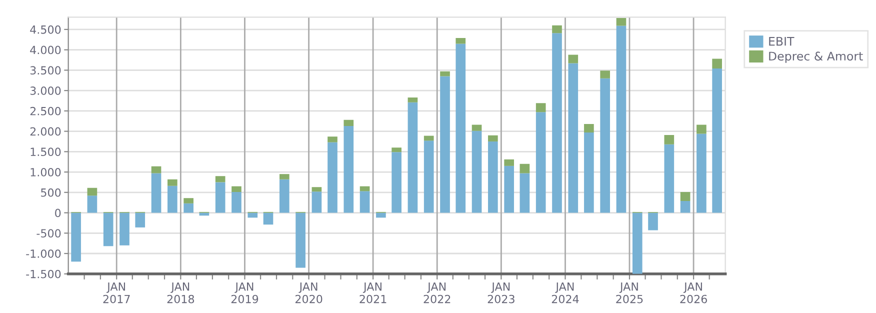 The height and width of the screenshot is (313, 876). What do you see at coordinates (501, 293) in the screenshot?
I see `x-tick-label: JAN 2023` at bounding box center [501, 293].